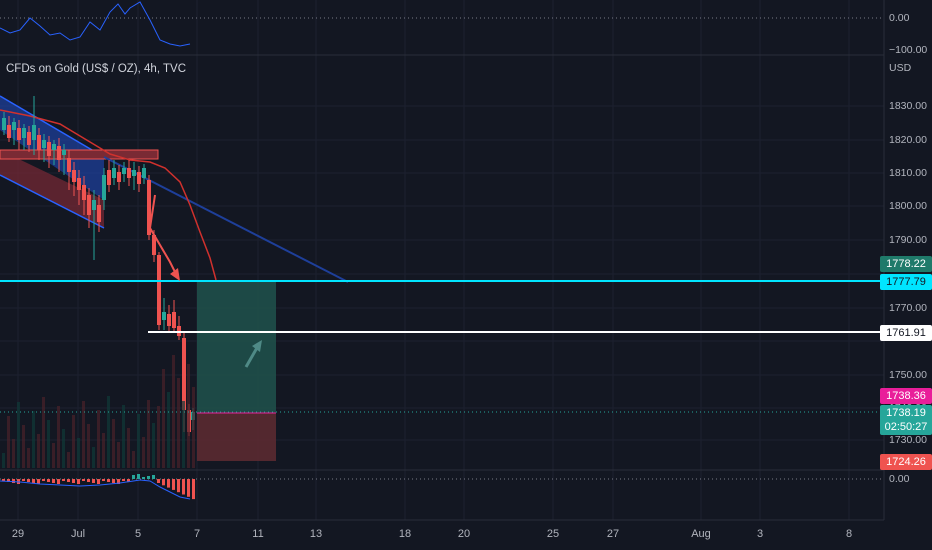 The width and height of the screenshot is (932, 550). I want to click on channel-top-line, so click(52, 126).